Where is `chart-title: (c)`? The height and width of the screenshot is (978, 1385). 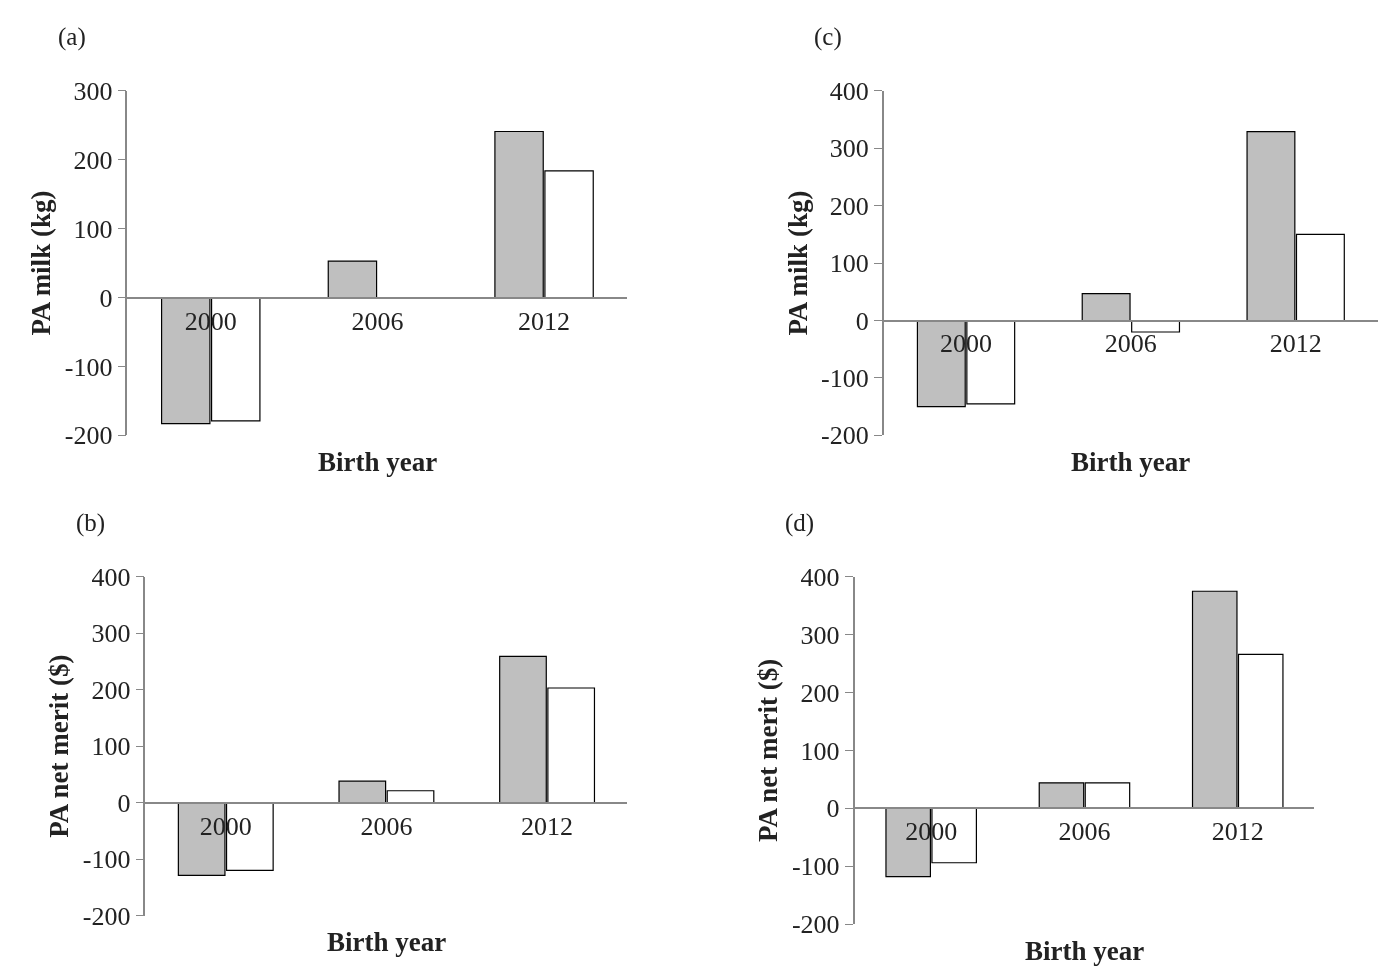
chart-title: (c) is located at coordinates (828, 37).